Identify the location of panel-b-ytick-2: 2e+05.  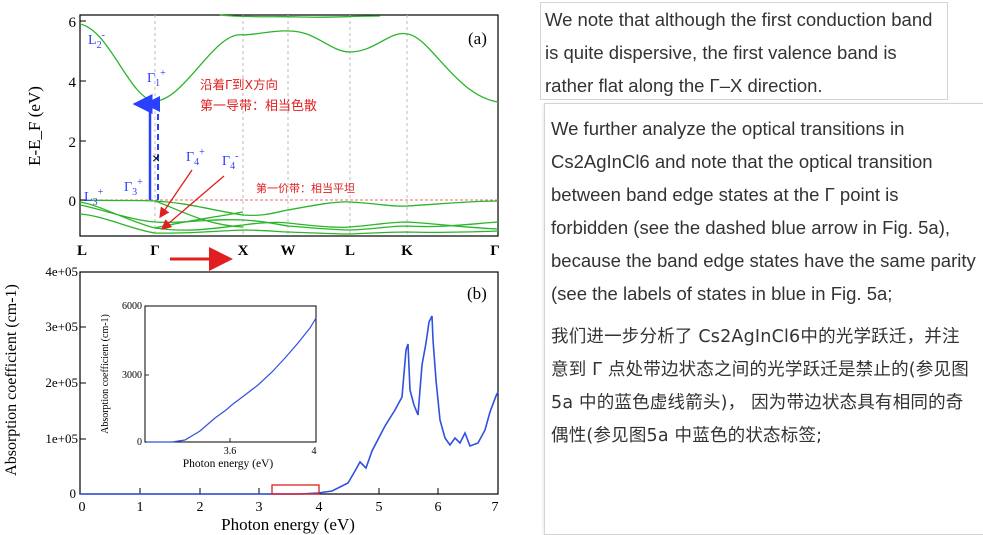
(61, 382).